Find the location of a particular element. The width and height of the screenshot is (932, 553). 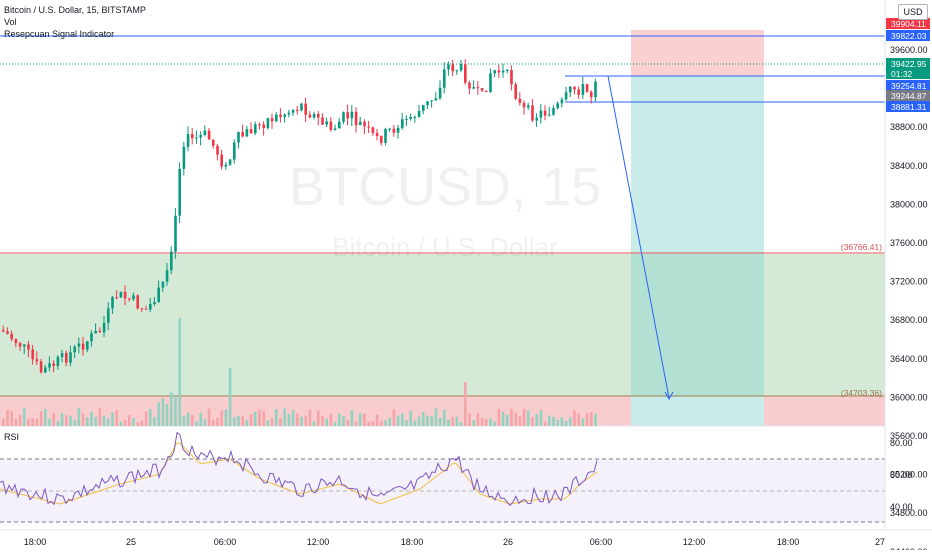

projection-arrow is located at coordinates (638, 237).